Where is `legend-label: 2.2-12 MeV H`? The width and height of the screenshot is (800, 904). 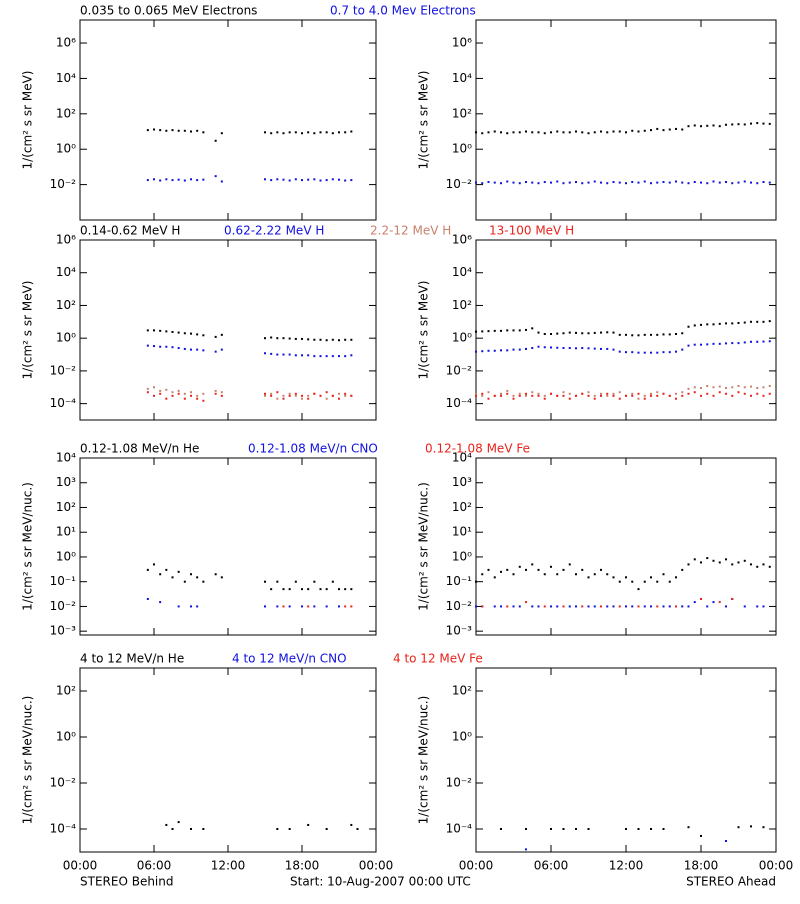 legend-label: 2.2-12 MeV H is located at coordinates (410, 231).